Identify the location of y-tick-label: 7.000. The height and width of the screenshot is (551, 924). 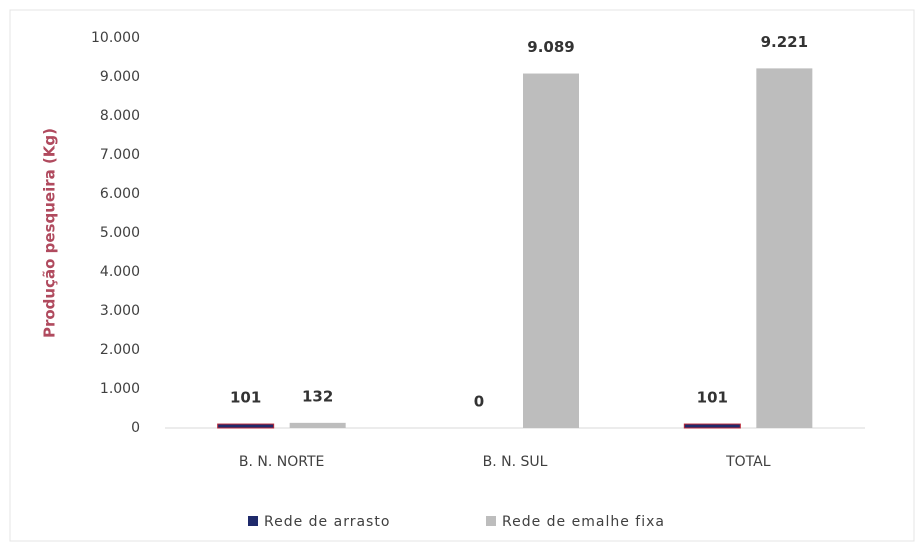
(120, 155).